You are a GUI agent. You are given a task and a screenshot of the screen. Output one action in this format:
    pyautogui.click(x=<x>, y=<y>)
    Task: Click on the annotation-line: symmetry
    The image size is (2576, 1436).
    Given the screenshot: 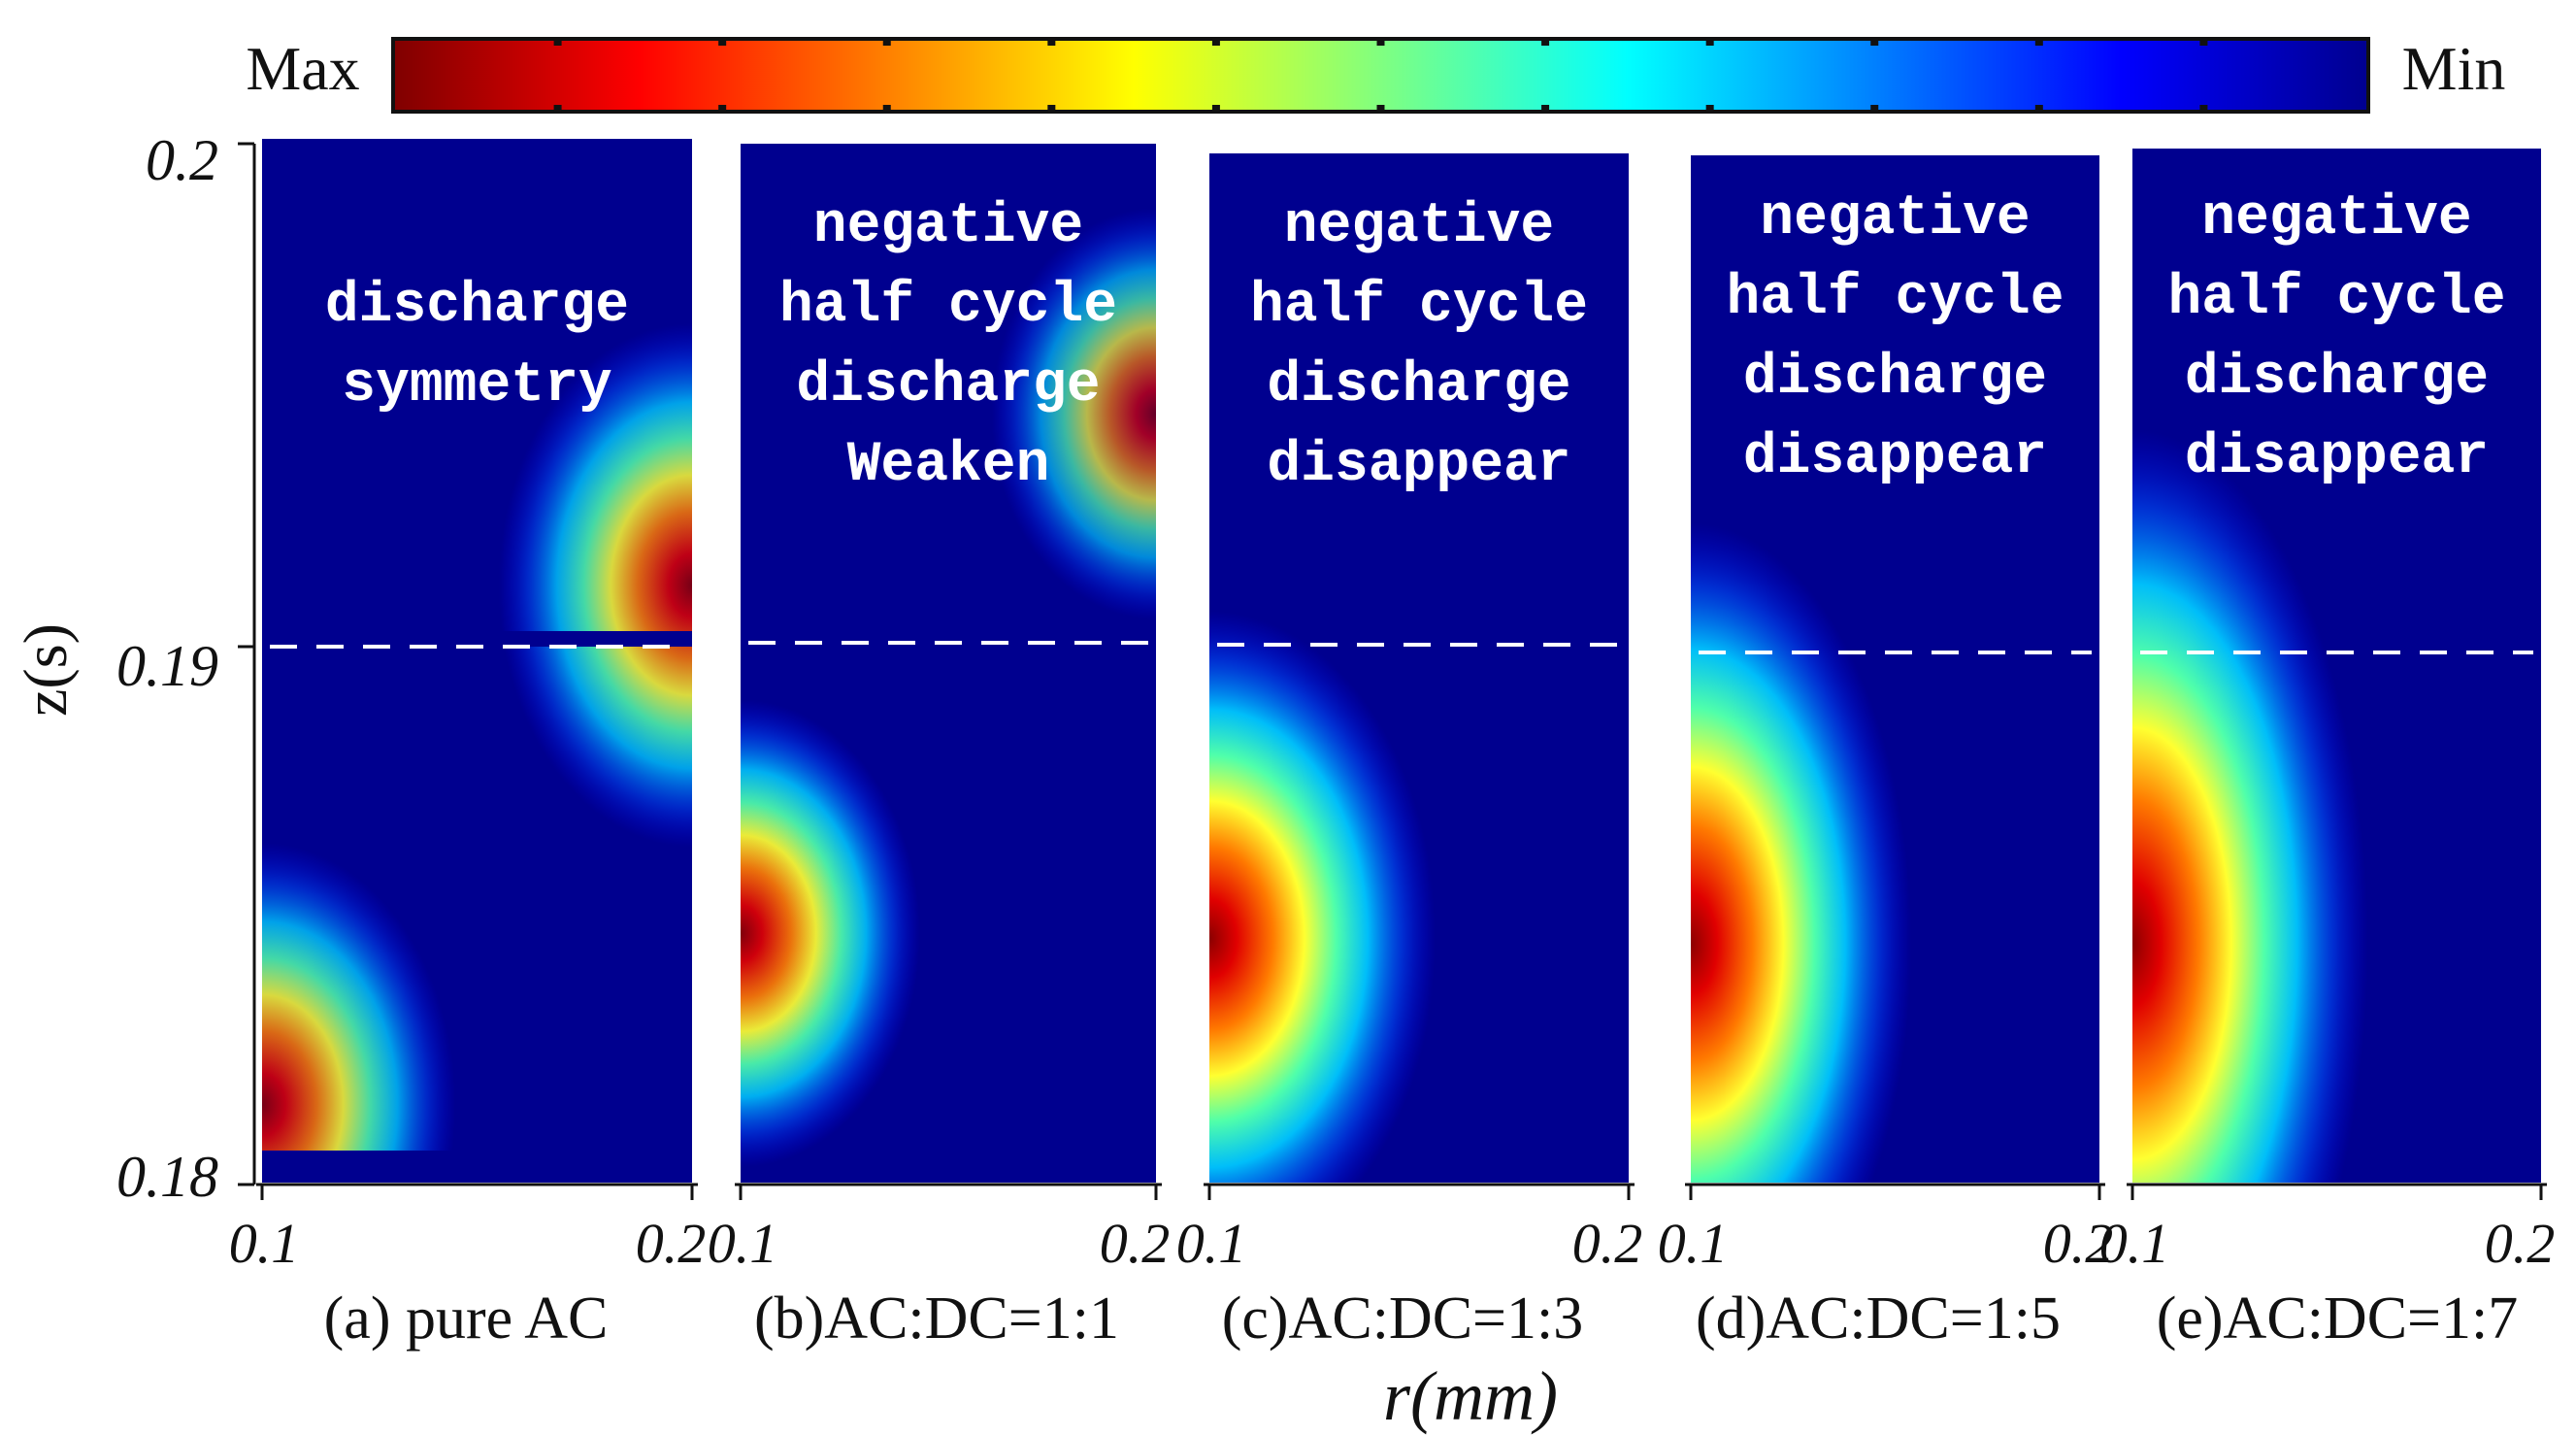 What is the action you would take?
    pyautogui.click(x=477, y=385)
    